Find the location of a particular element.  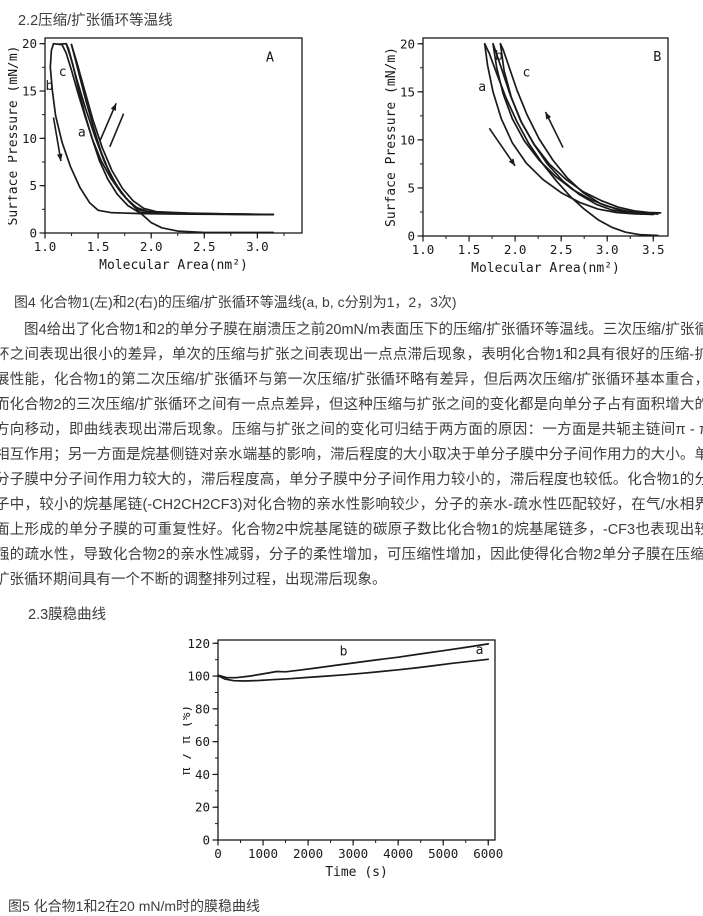

svg-text: 6000 is located at coordinates (488, 853).